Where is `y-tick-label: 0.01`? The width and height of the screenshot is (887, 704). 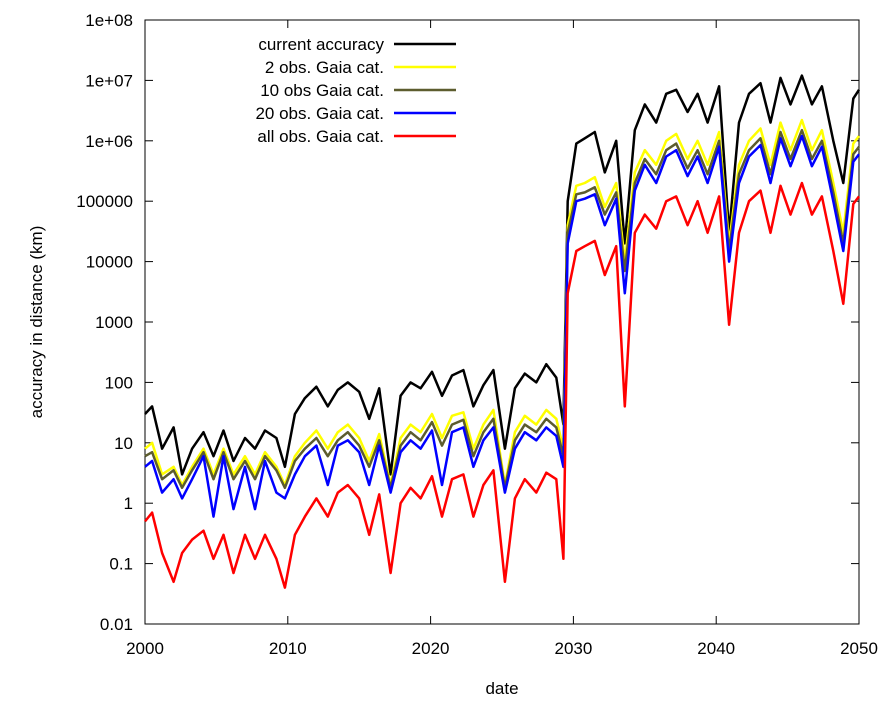 y-tick-label: 0.01 is located at coordinates (116, 624).